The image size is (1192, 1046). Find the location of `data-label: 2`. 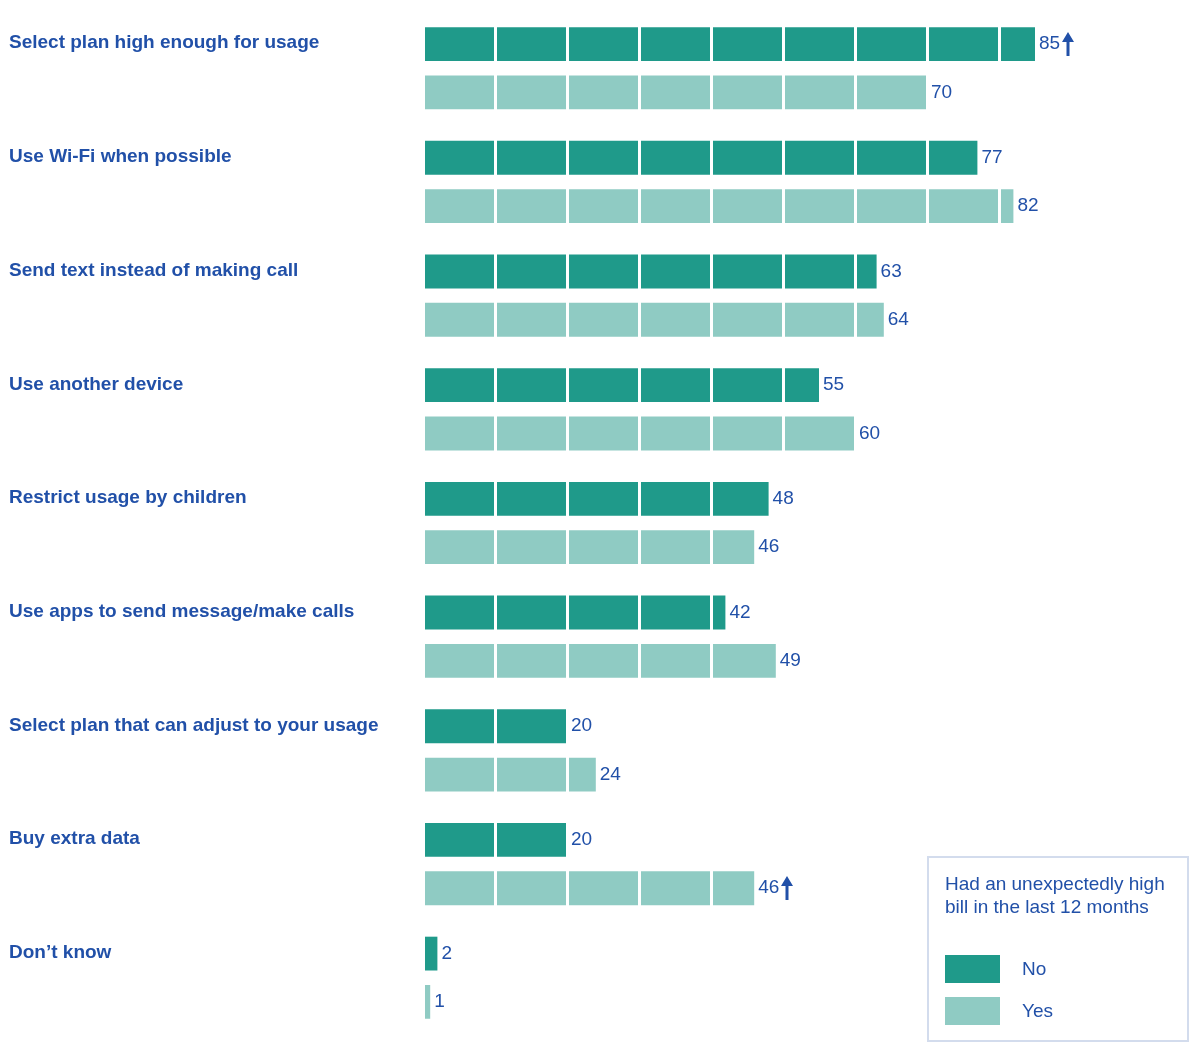

data-label: 2 is located at coordinates (446, 952).